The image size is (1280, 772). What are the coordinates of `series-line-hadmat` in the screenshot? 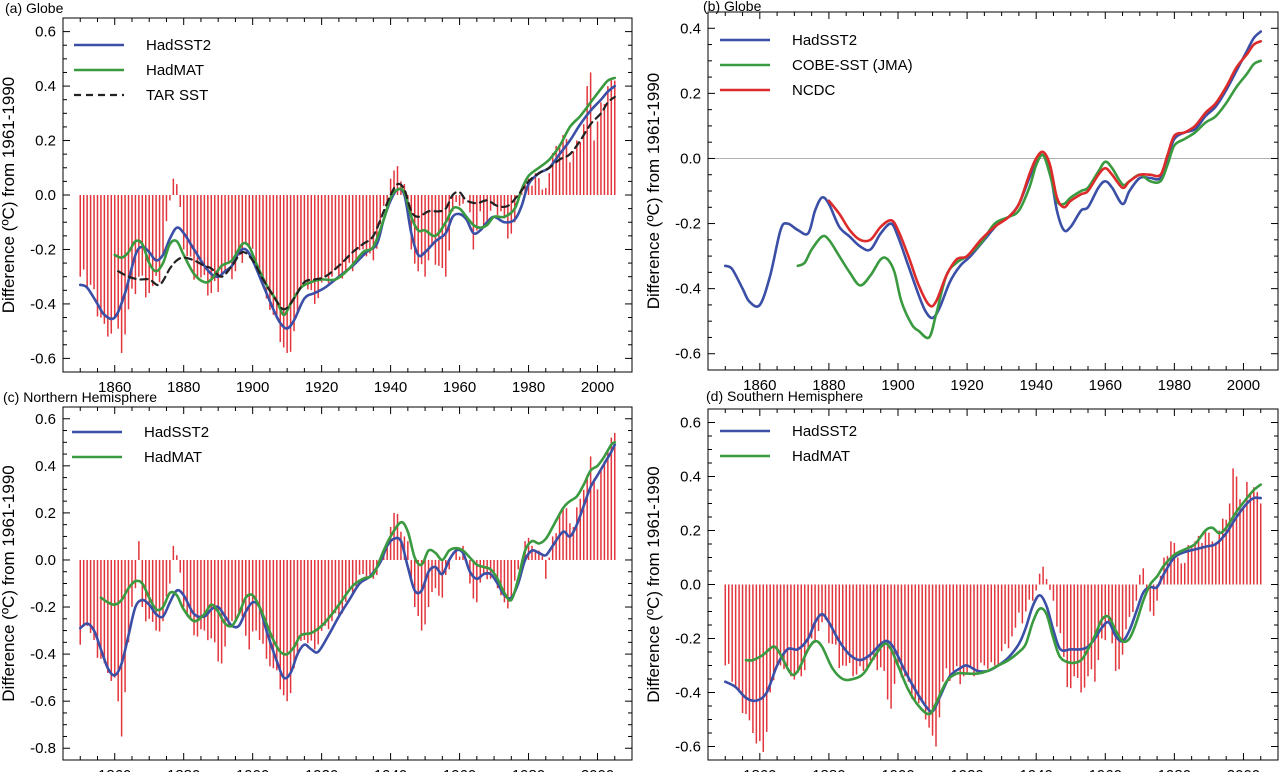 It's located at (365, 196).